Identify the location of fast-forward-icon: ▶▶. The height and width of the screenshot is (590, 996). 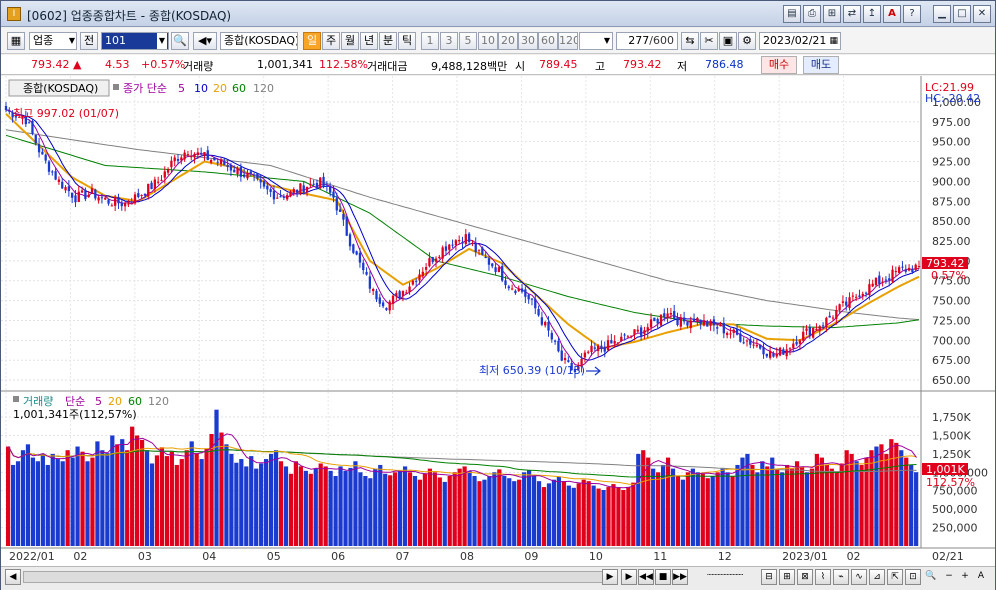
(680, 577).